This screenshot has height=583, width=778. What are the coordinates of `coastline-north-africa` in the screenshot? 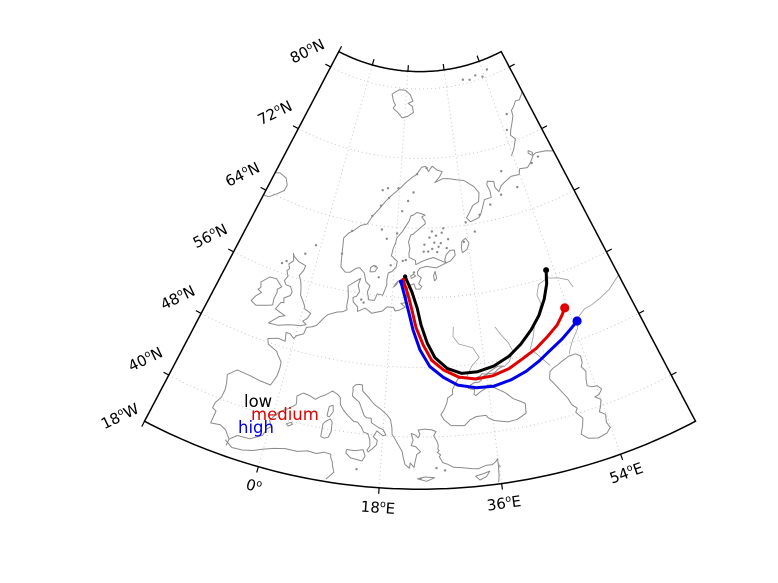 It's located at (279, 459).